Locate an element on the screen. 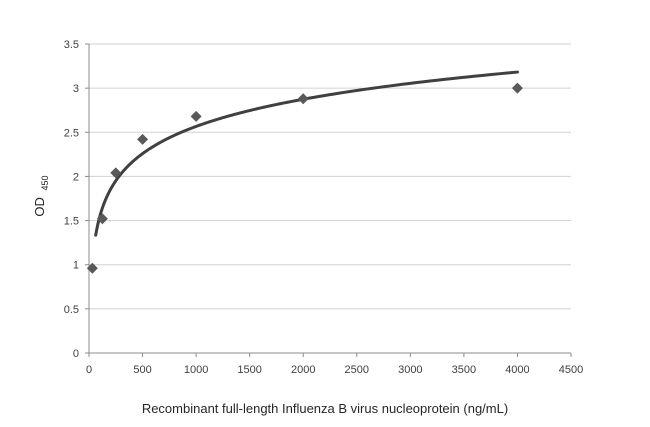 The height and width of the screenshot is (427, 650). y-tick-label: 2 is located at coordinates (76, 177).